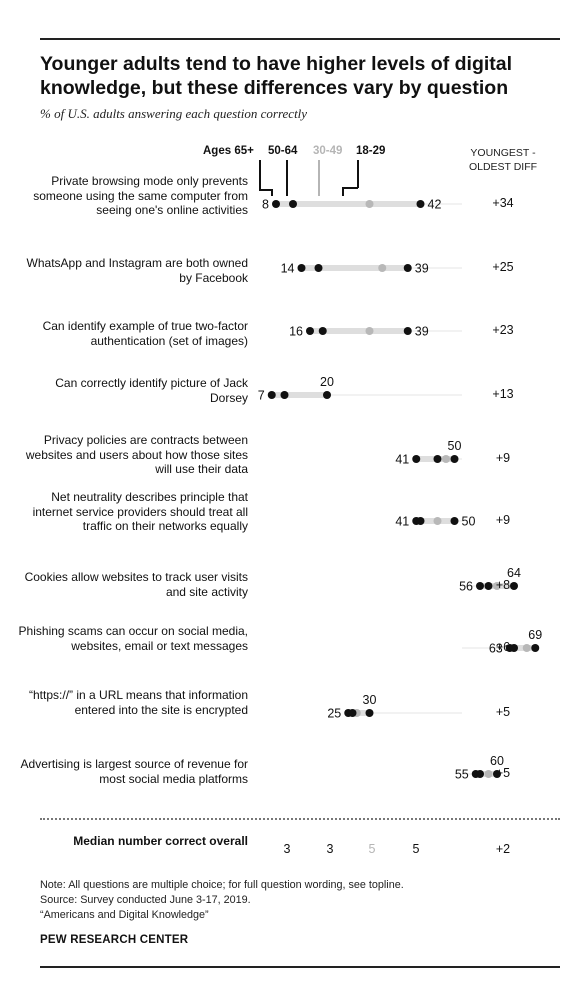 The width and height of the screenshot is (573, 1000). Describe the element at coordinates (114, 940) in the screenshot. I see `brand-logo-text: PEW RESEARCH CENTER` at that location.